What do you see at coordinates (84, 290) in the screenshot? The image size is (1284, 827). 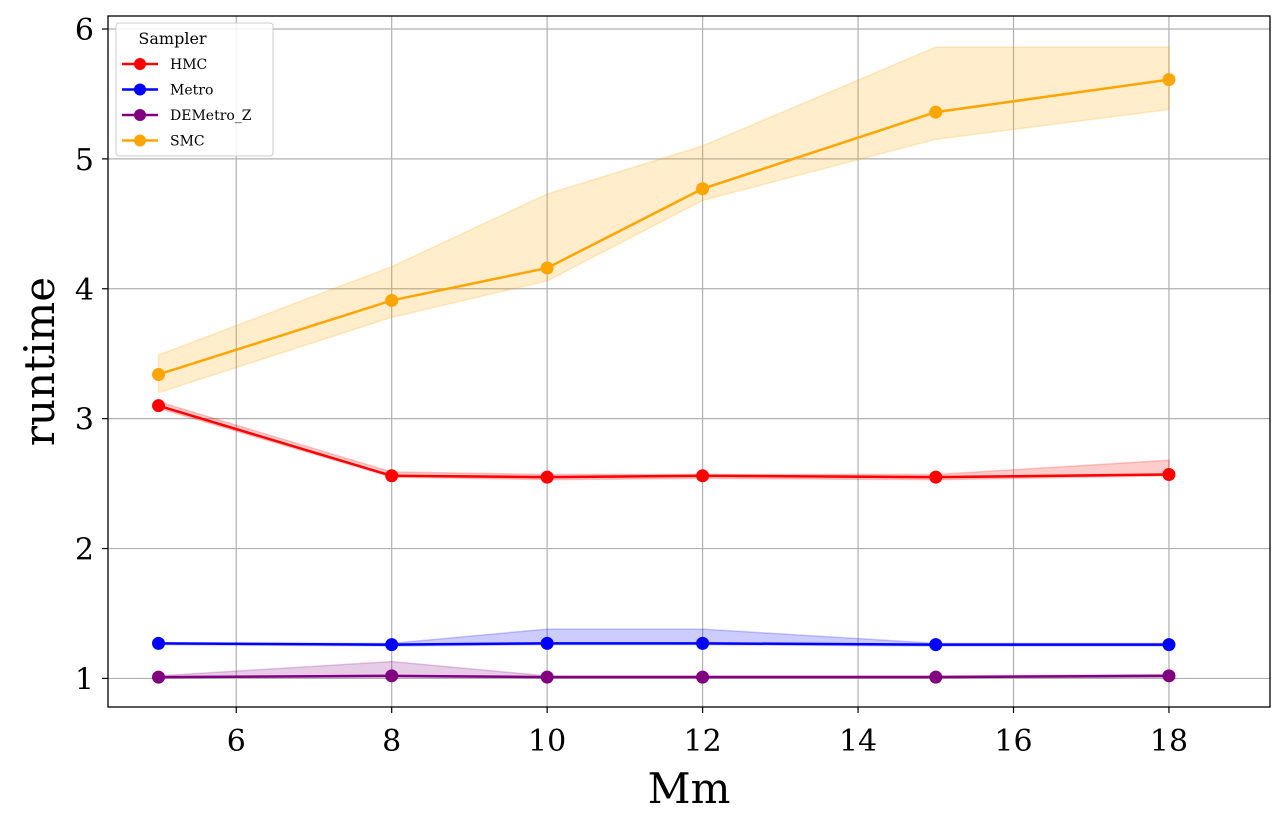 I see `y-tick-label: 4` at bounding box center [84, 290].